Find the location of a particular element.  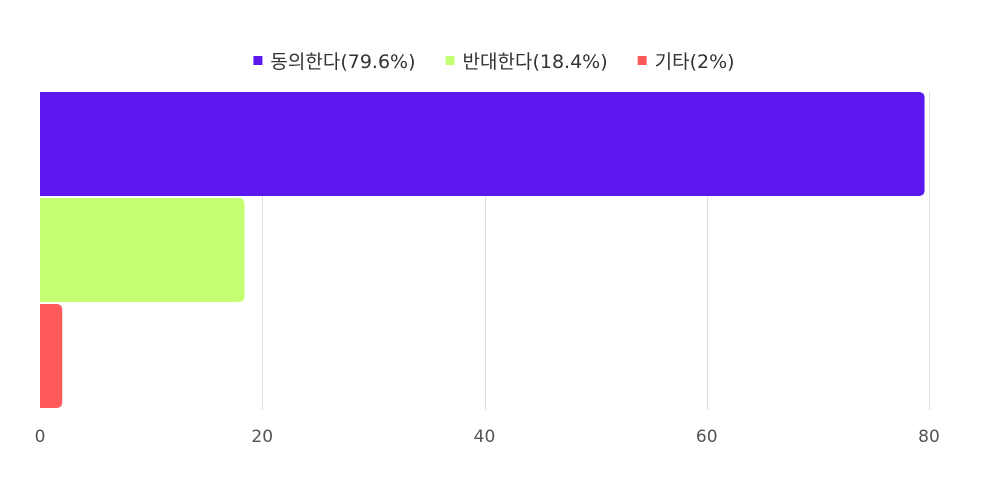

x-tick-label: 80 is located at coordinates (929, 437).